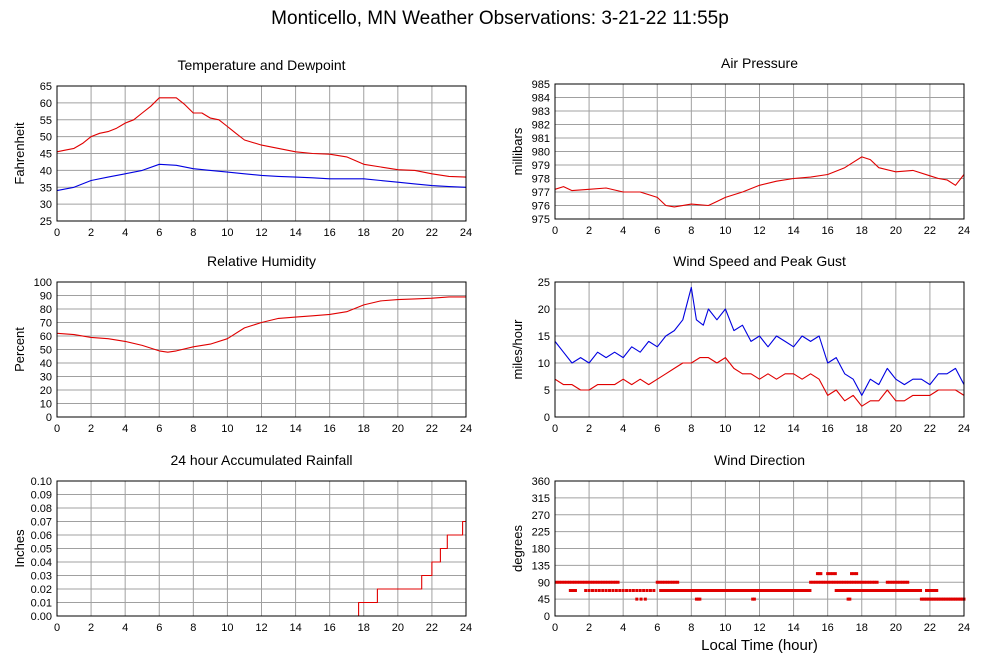  Describe the element at coordinates (46, 378) in the screenshot. I see `y-tick-label: 30` at that location.